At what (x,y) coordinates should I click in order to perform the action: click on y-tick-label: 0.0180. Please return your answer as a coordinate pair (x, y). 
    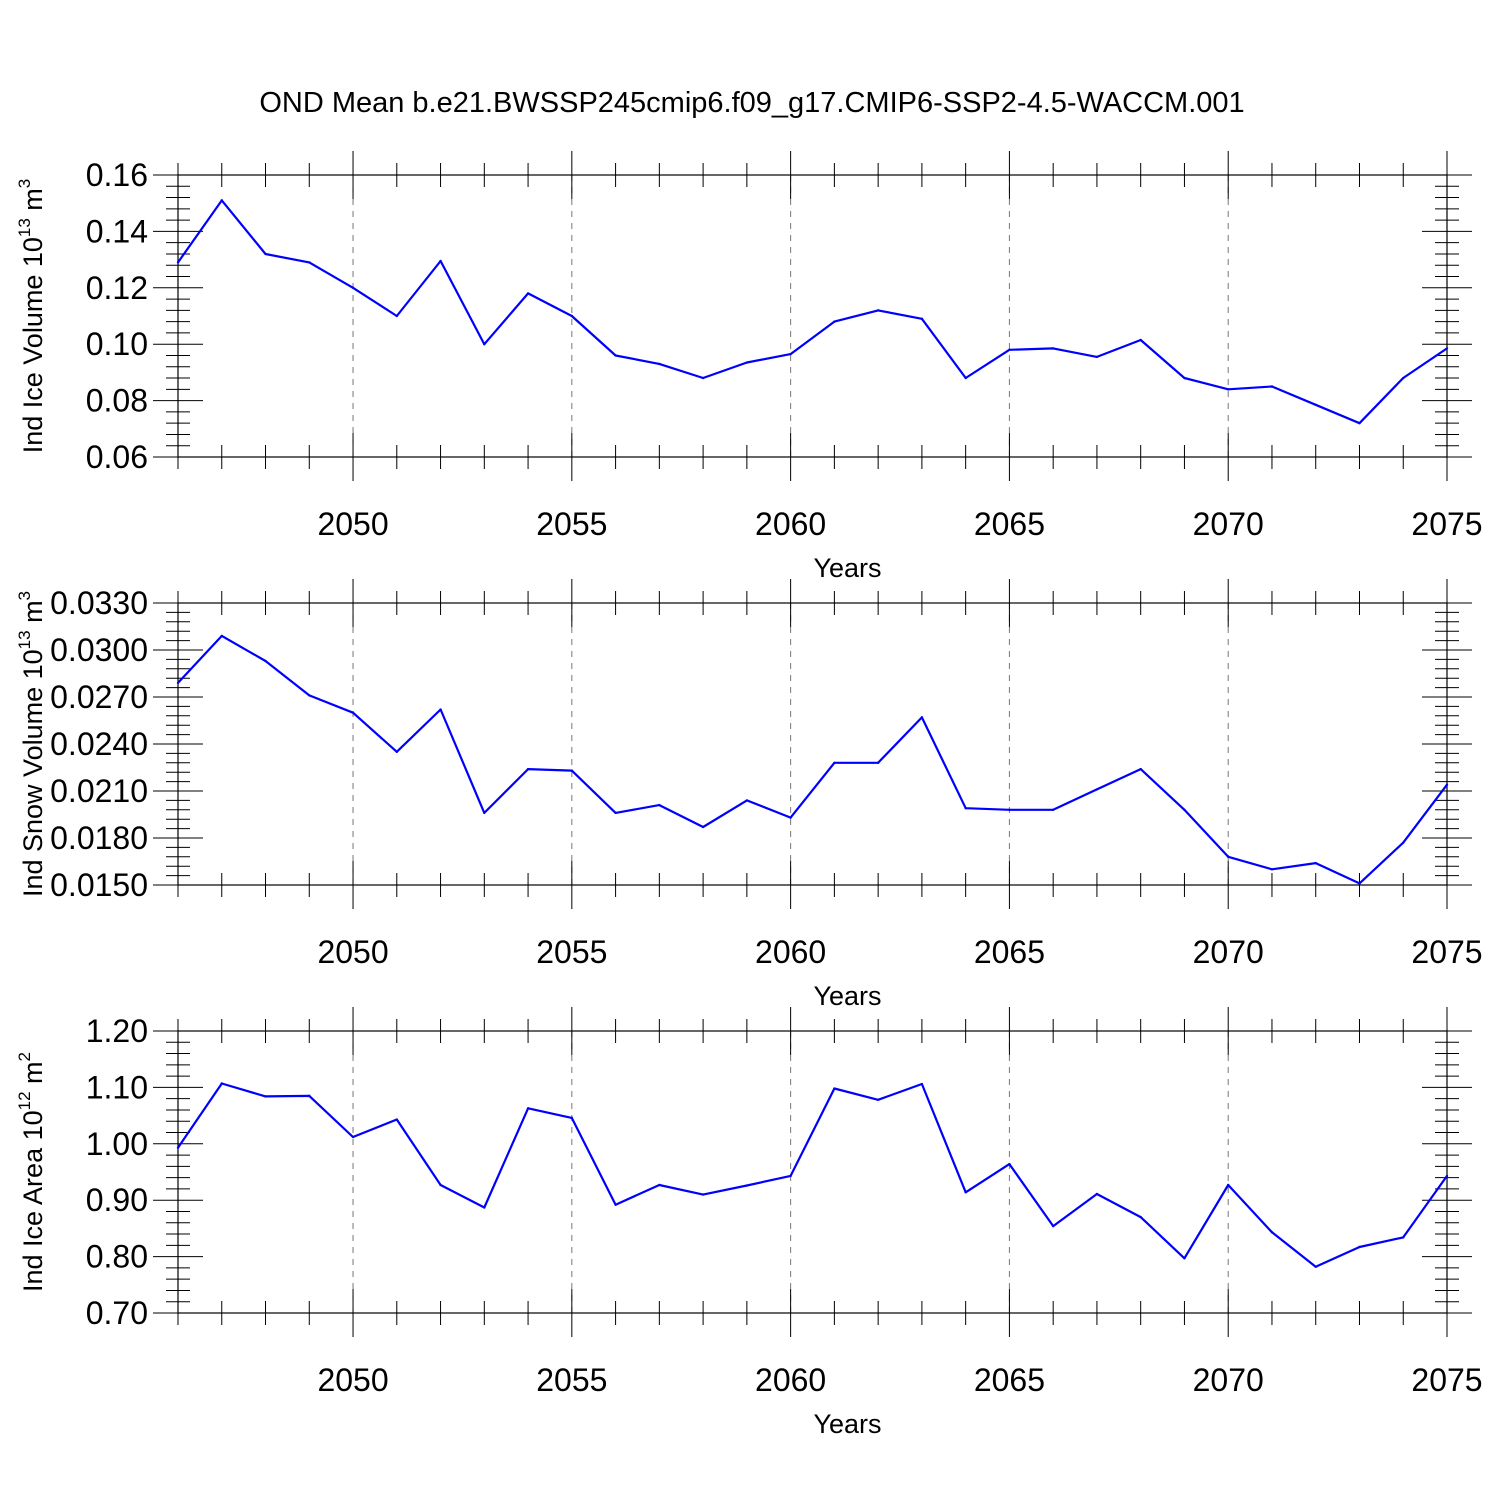
    Looking at the image, I should click on (99, 838).